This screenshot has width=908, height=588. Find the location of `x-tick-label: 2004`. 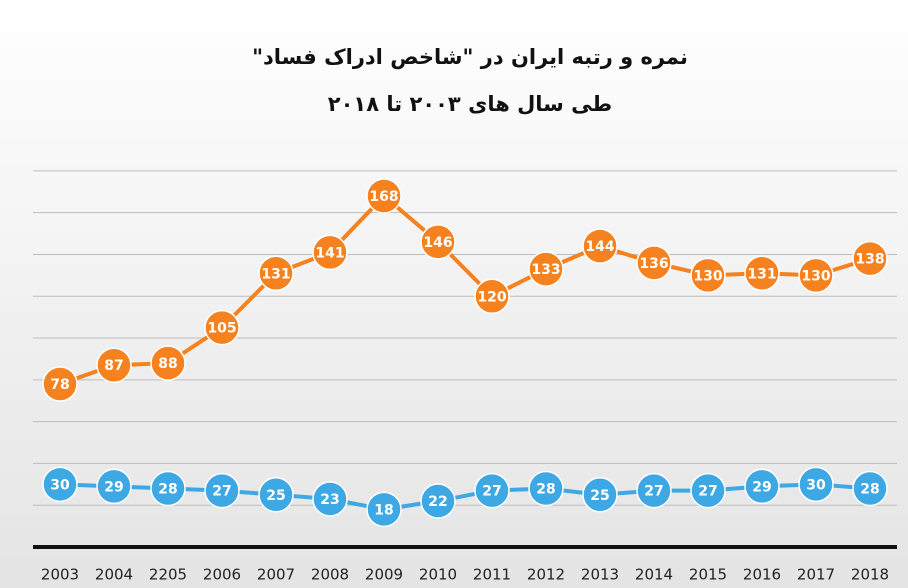

x-tick-label: 2004 is located at coordinates (114, 575).